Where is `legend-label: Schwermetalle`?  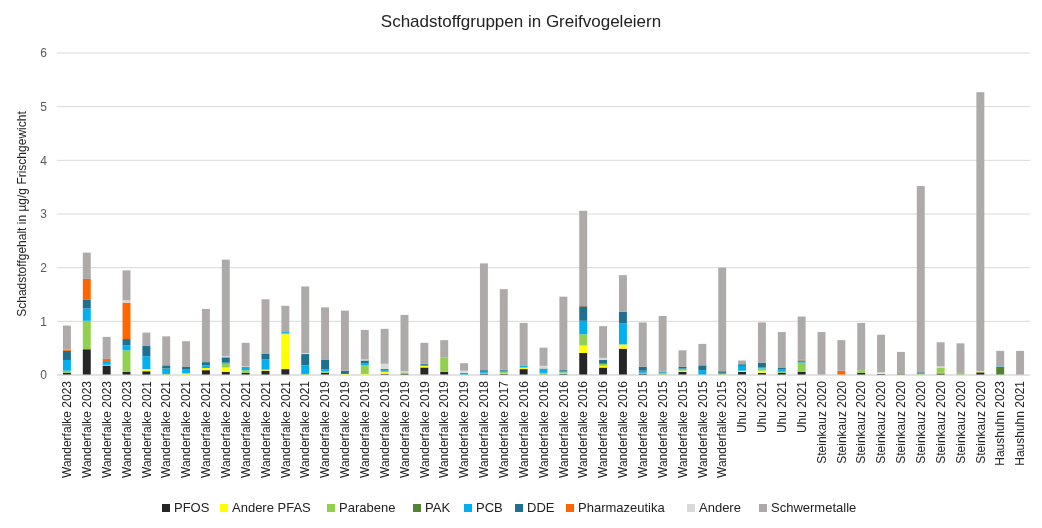 legend-label: Schwermetalle is located at coordinates (814, 507).